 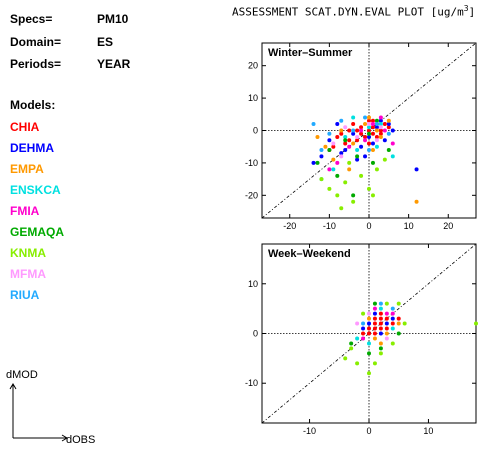 What do you see at coordinates (472, 12) in the screenshot?
I see `plot-title-end: ]` at bounding box center [472, 12].